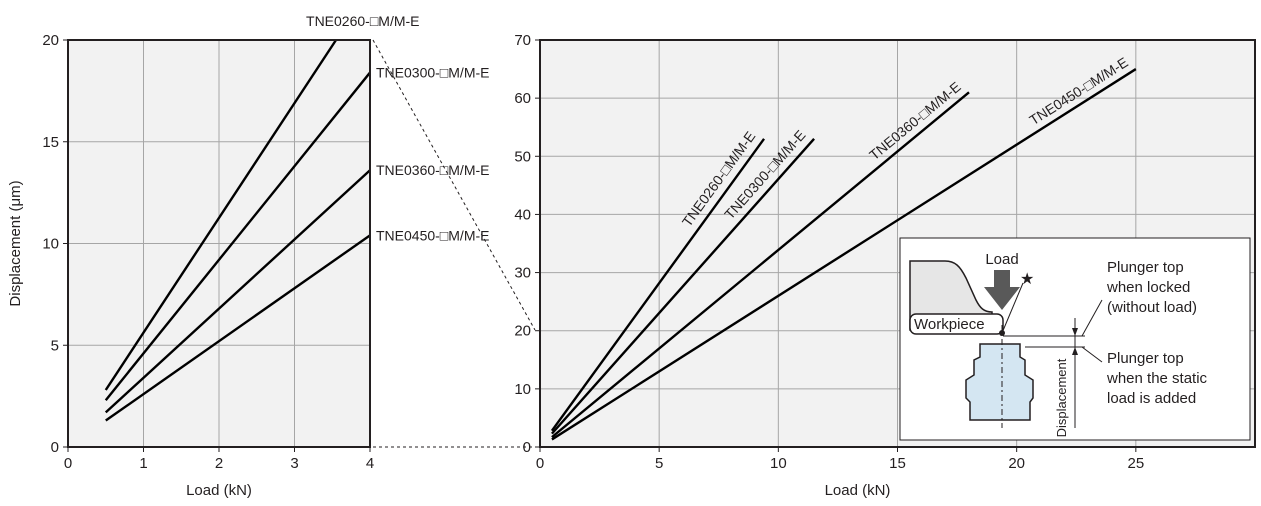 This screenshot has width=1261, height=506. Describe the element at coordinates (1075, 351) in the screenshot. I see `dimension-arrow-bottom` at that location.